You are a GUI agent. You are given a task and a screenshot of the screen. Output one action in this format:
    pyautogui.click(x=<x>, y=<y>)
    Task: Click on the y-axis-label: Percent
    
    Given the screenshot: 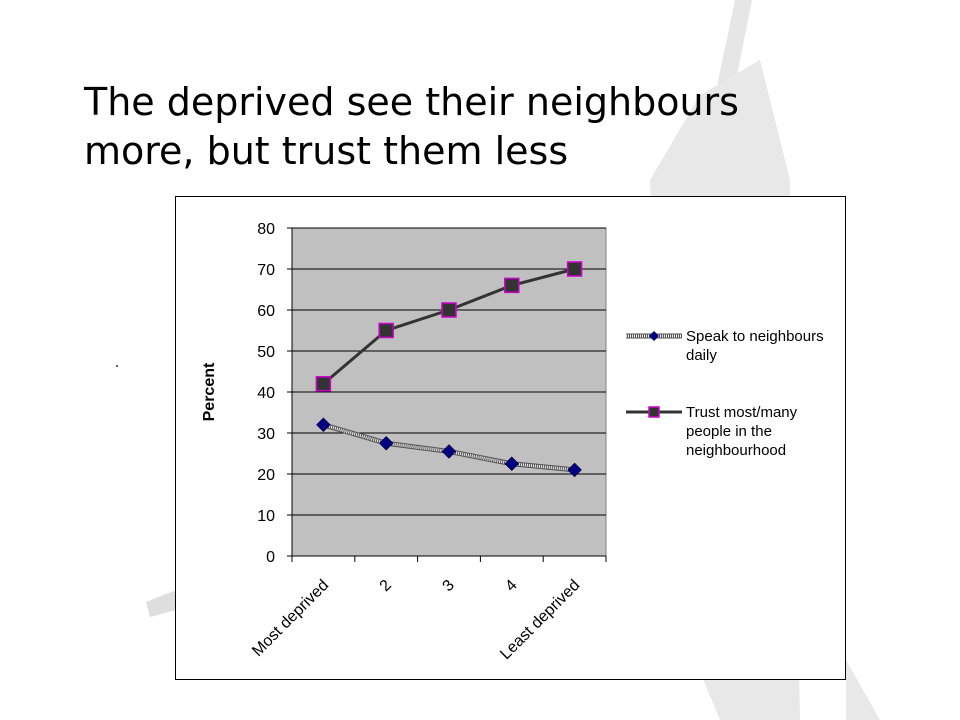 What is the action you would take?
    pyautogui.click(x=209, y=391)
    